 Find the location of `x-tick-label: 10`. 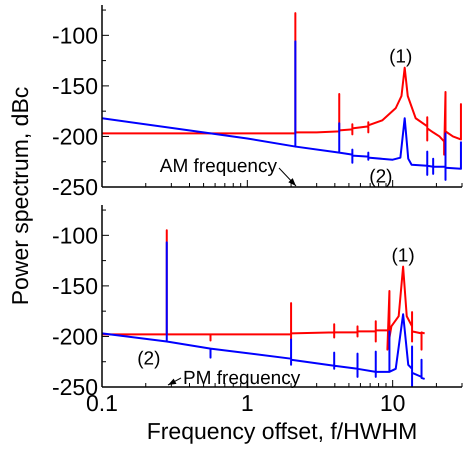

x-tick-label: 10 is located at coordinates (393, 403).